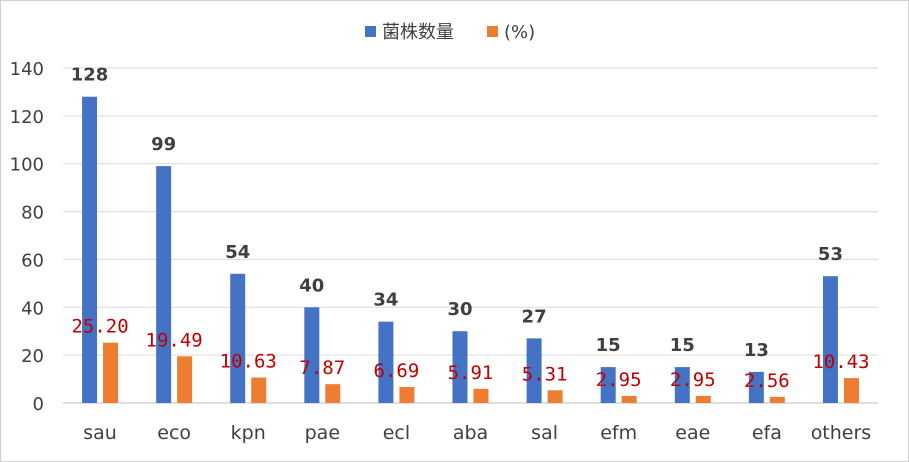 The height and width of the screenshot is (462, 909). Describe the element at coordinates (385, 300) in the screenshot. I see `count-data-label: 34` at that location.